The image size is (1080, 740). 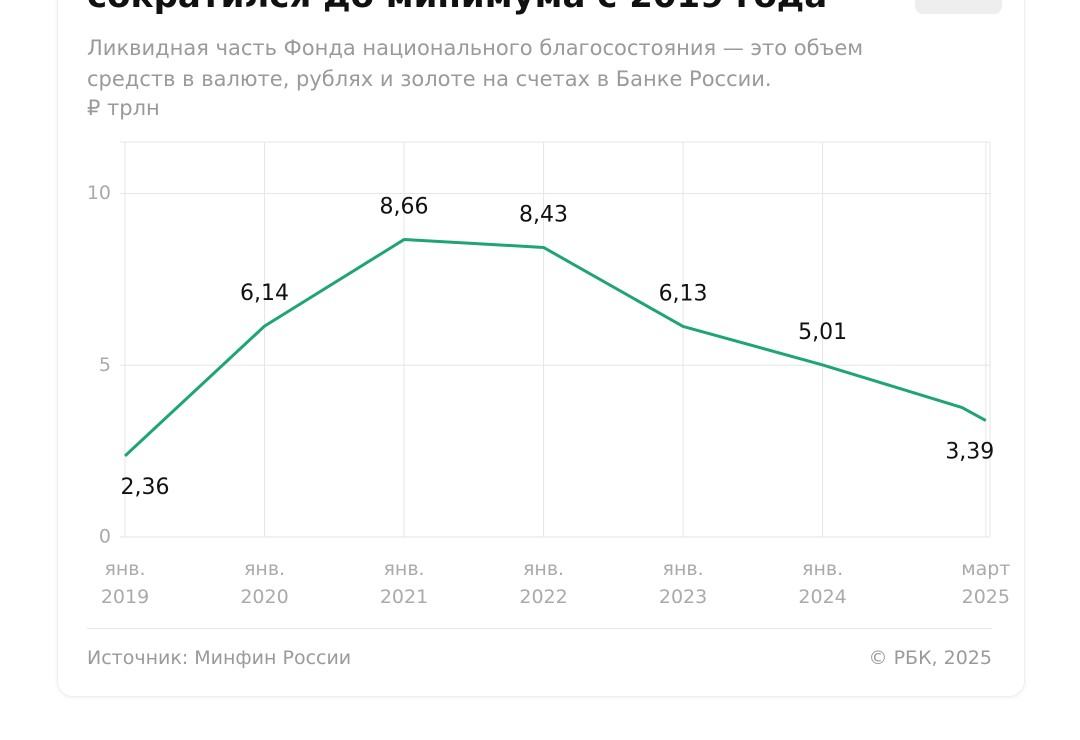 What do you see at coordinates (105, 537) in the screenshot?
I see `y-tick-label: 0` at bounding box center [105, 537].